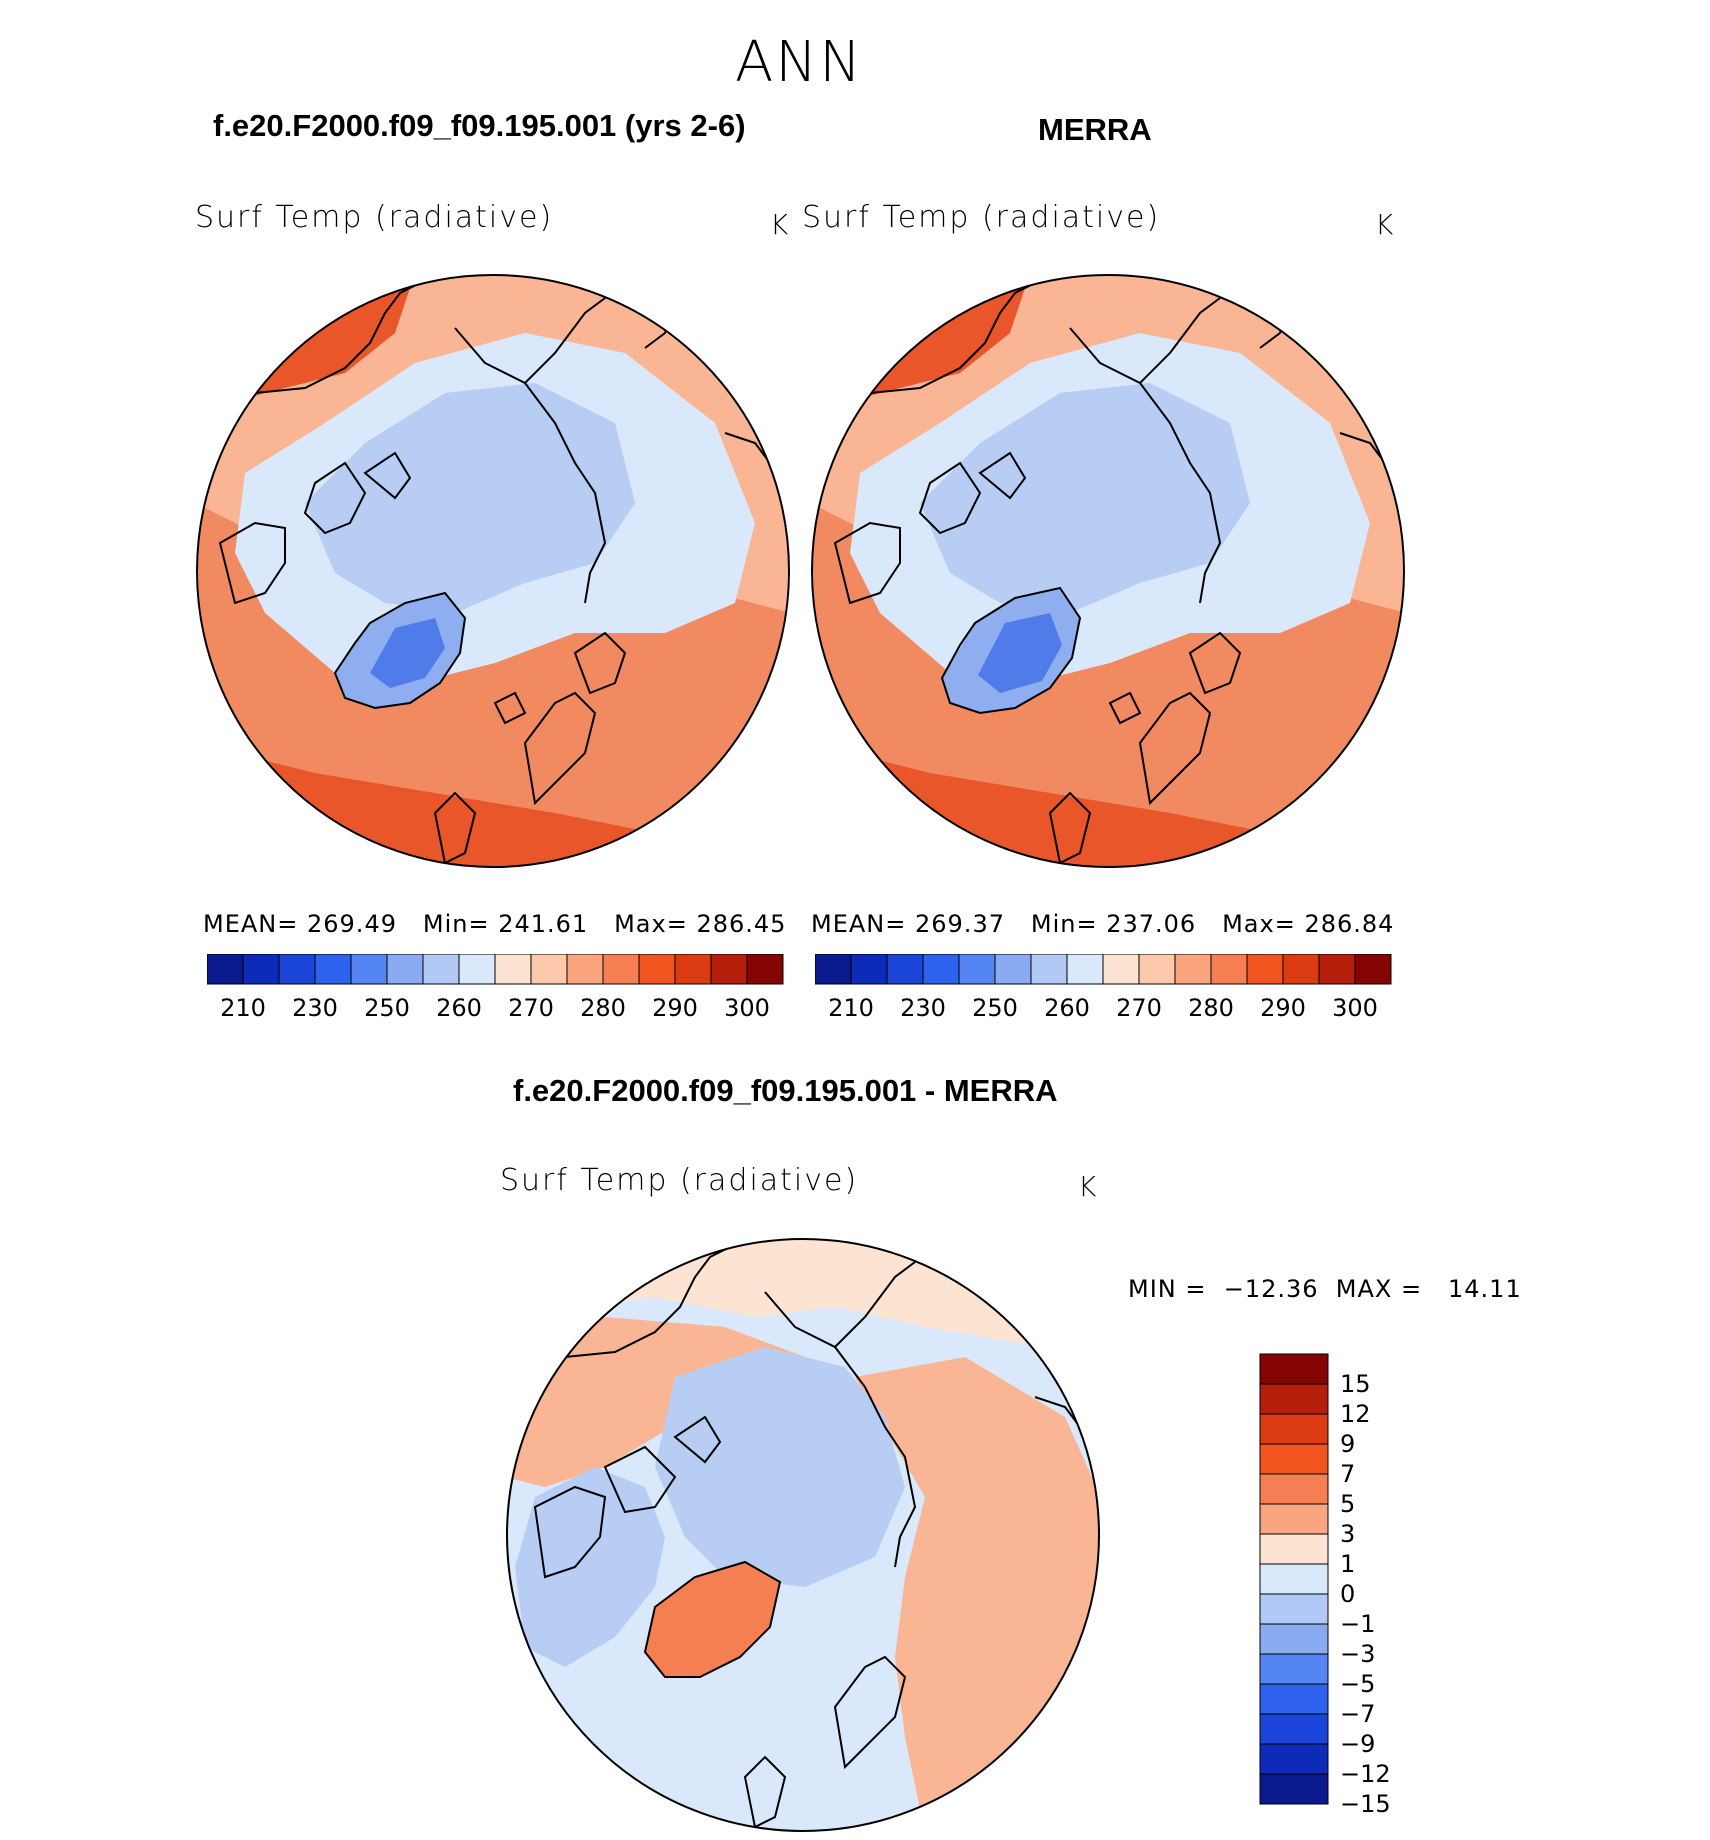 The width and height of the screenshot is (1710, 1840). I want to click on model-colorbar-tick-label: 300, so click(747, 1008).